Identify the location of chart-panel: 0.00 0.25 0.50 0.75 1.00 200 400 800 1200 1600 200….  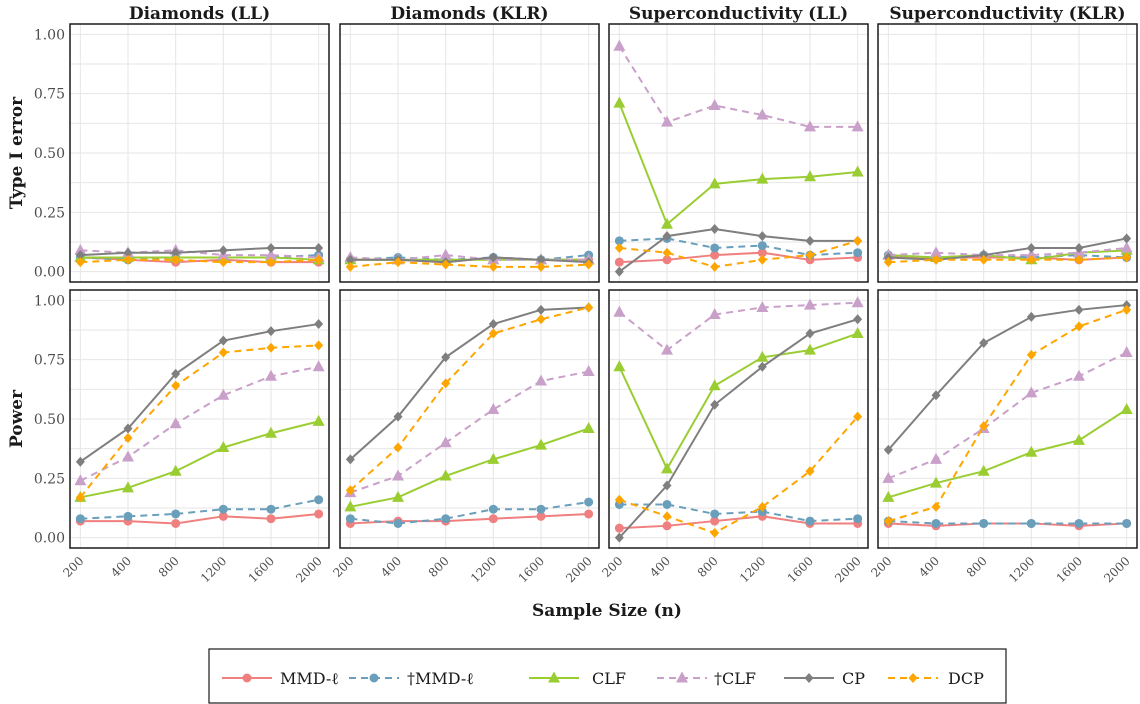
(182, 437).